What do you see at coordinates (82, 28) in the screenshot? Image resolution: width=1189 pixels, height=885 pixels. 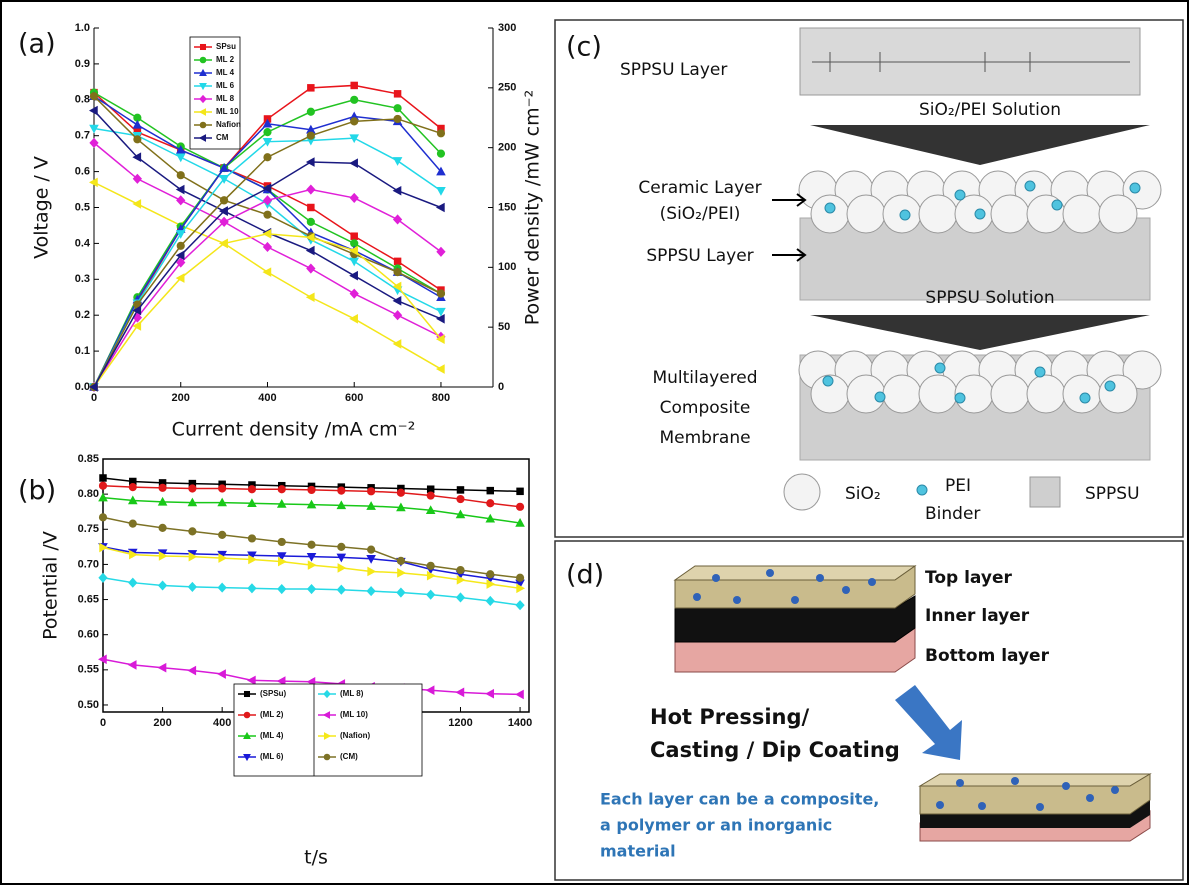 I see `y-tick-label: 1.0` at bounding box center [82, 28].